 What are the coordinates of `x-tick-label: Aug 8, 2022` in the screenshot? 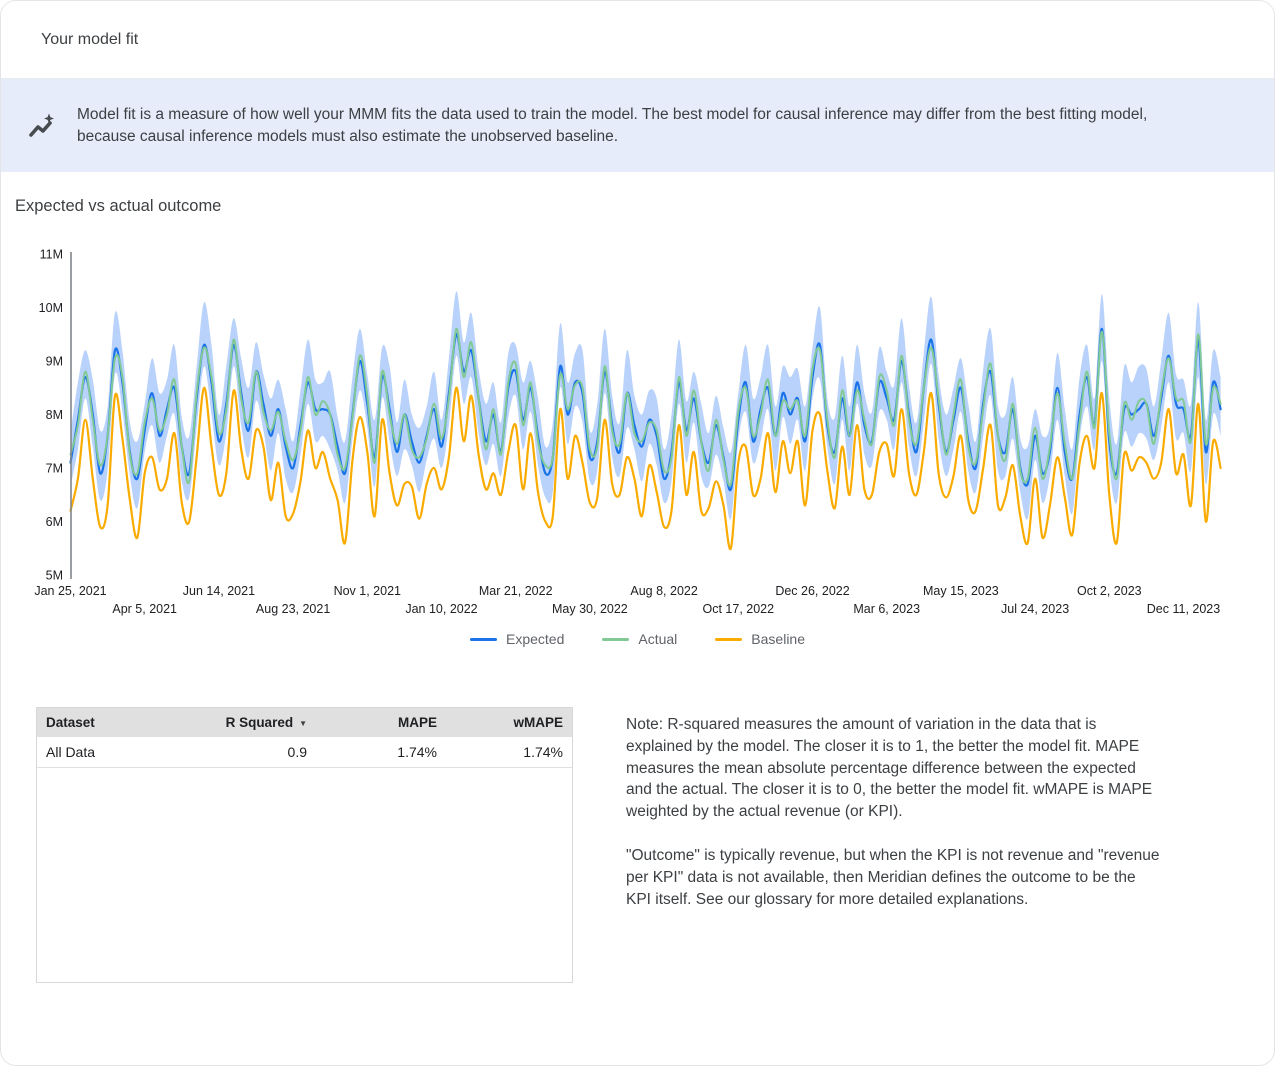 It's located at (663, 591).